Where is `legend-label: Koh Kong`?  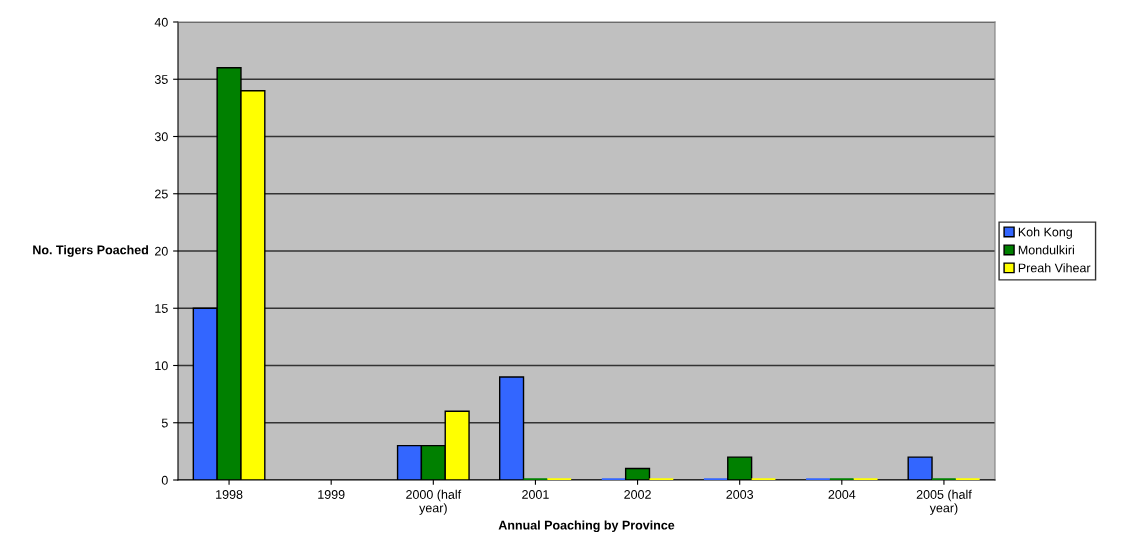
legend-label: Koh Kong is located at coordinates (1045, 233).